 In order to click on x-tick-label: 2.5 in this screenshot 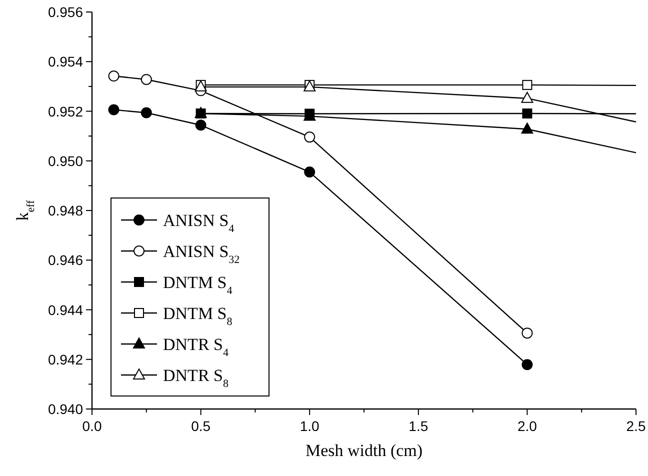, I will do `click(636, 426)`.